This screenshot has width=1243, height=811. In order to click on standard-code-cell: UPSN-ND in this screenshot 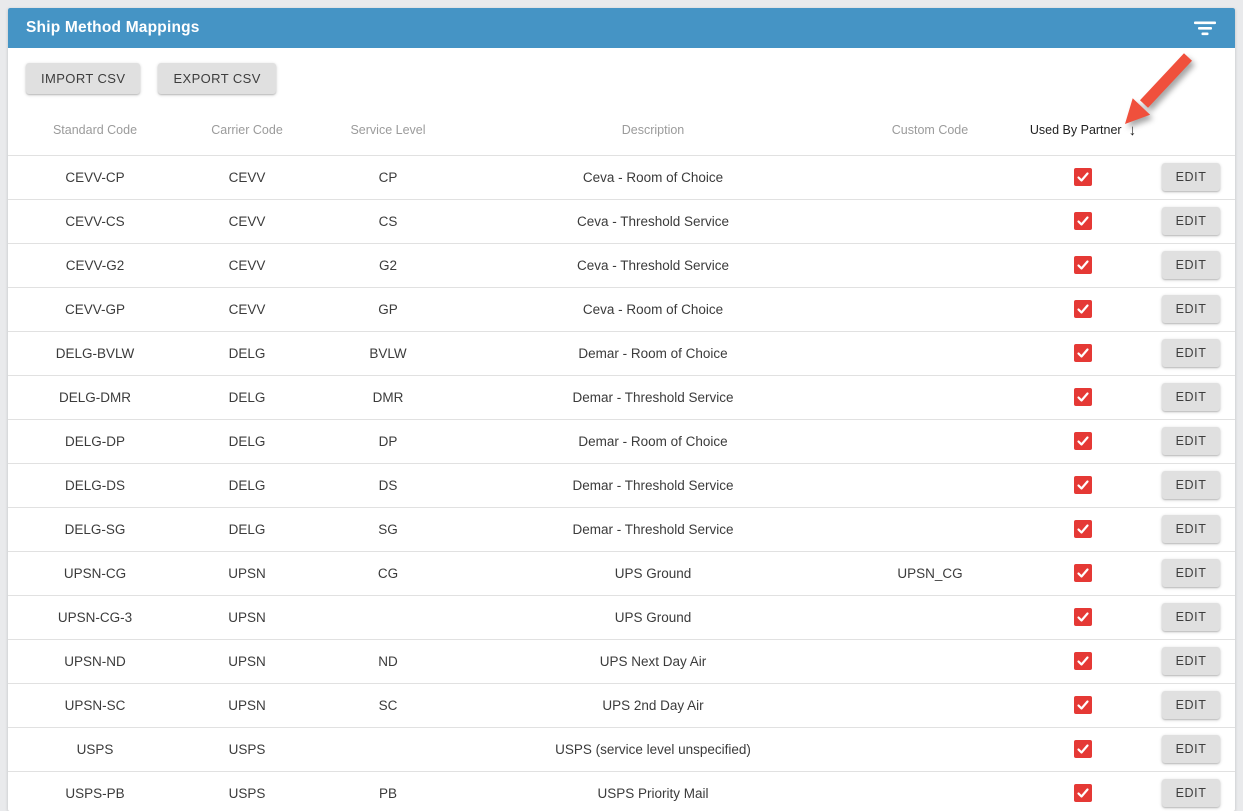, I will do `click(95, 660)`.